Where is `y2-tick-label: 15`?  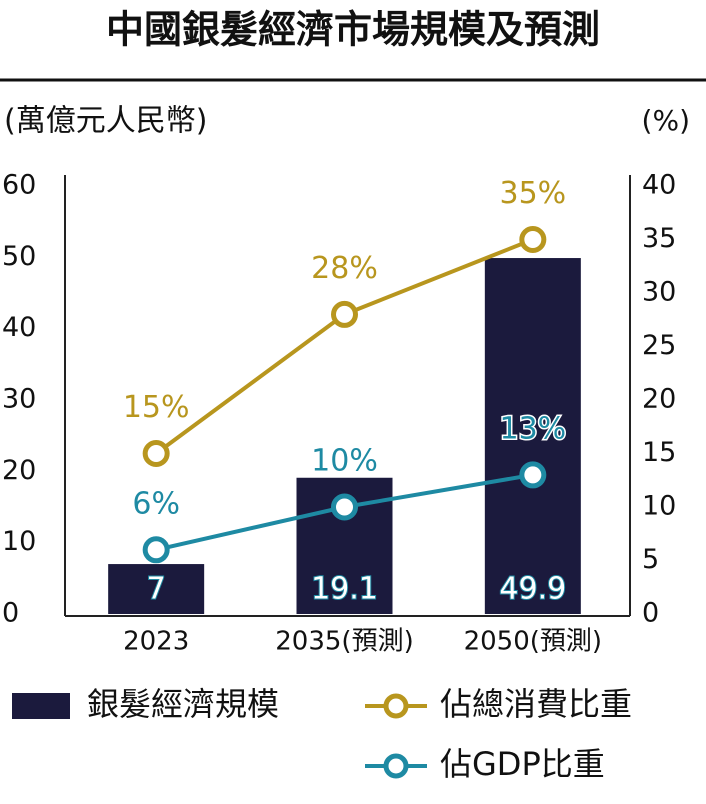
y2-tick-label: 15 is located at coordinates (659, 452).